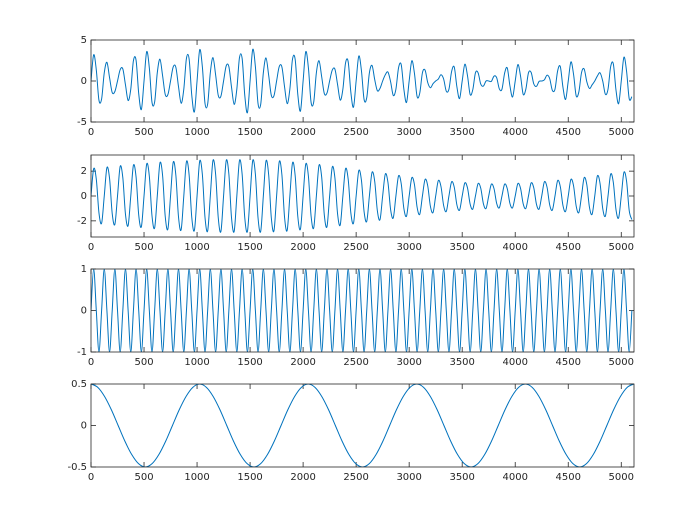 Image resolution: width=700 pixels, height=525 pixels. What do you see at coordinates (82, 122) in the screenshot?
I see `y-tick-label: -5` at bounding box center [82, 122].